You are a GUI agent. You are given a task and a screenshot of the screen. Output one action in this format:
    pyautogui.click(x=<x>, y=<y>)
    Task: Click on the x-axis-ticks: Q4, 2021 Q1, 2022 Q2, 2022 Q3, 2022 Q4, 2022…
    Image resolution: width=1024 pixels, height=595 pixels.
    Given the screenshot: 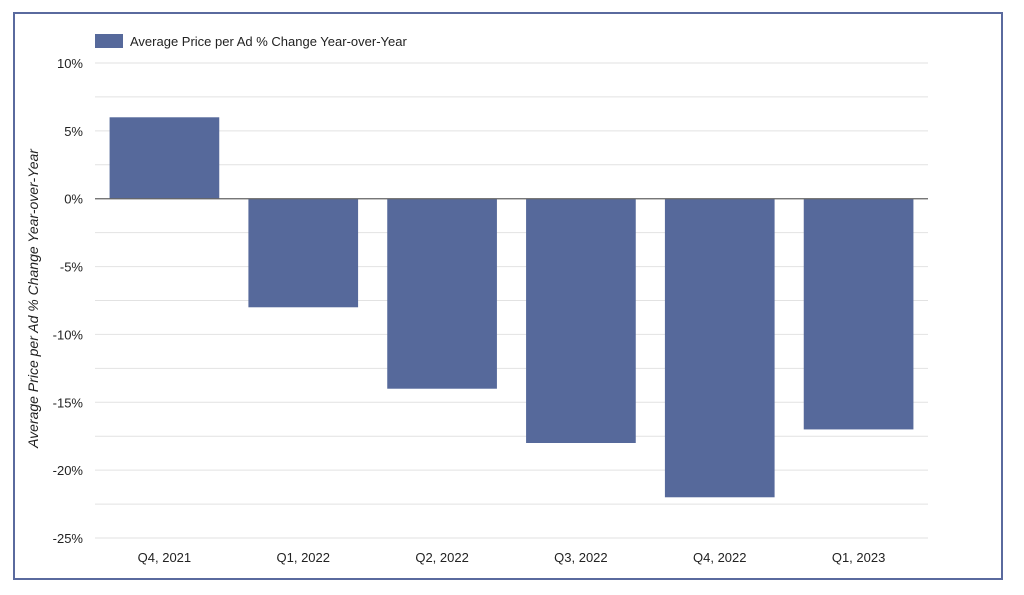 What is the action you would take?
    pyautogui.click(x=512, y=557)
    